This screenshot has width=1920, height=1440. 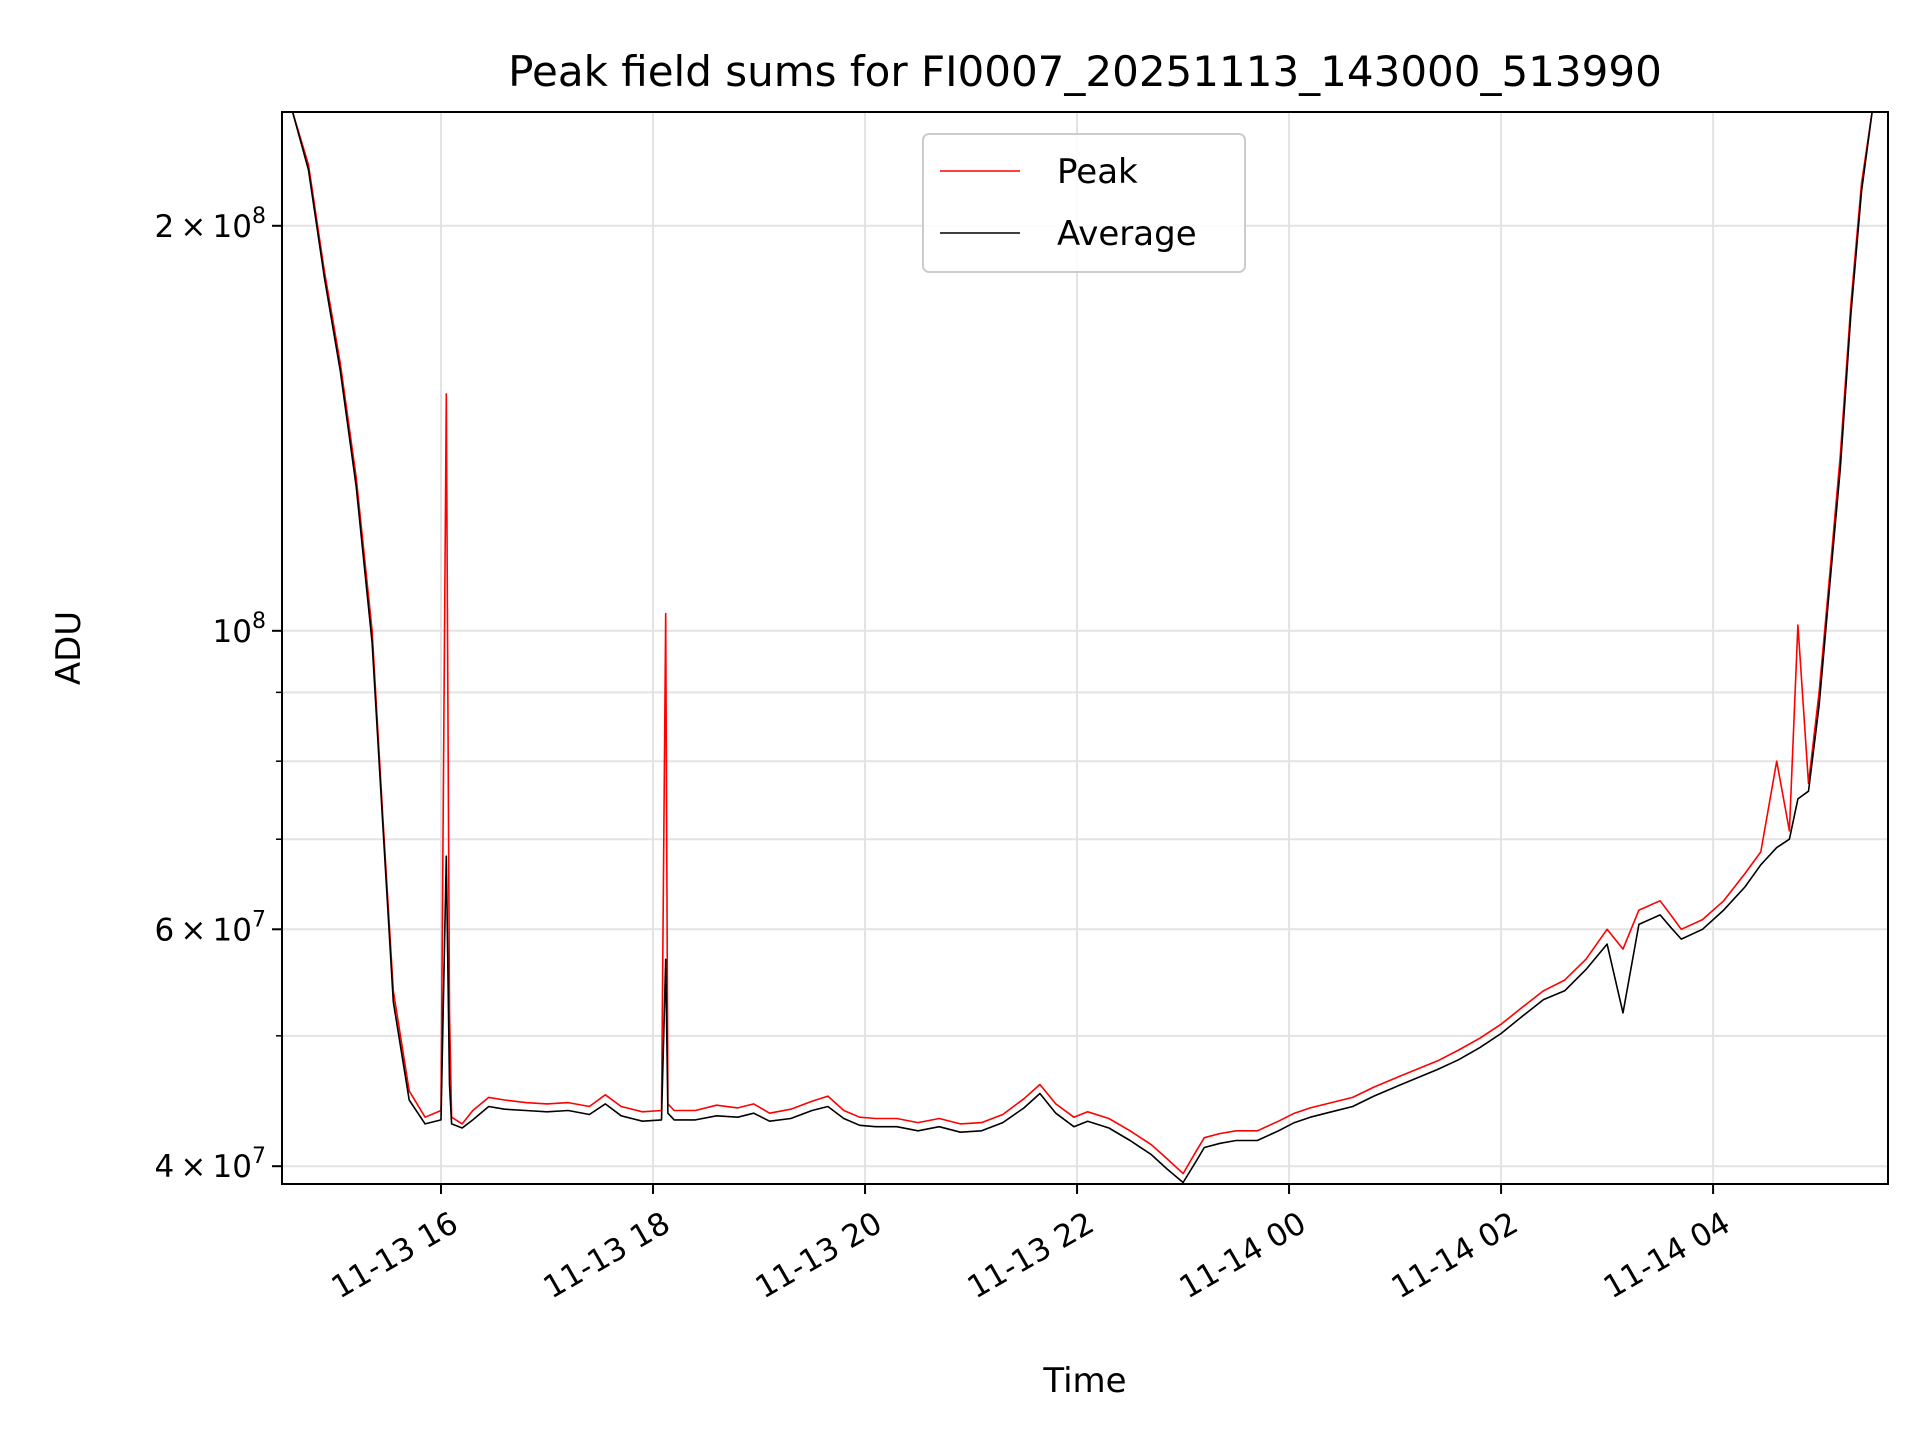 I want to click on y-tick-label: 108, so click(x=239, y=629).